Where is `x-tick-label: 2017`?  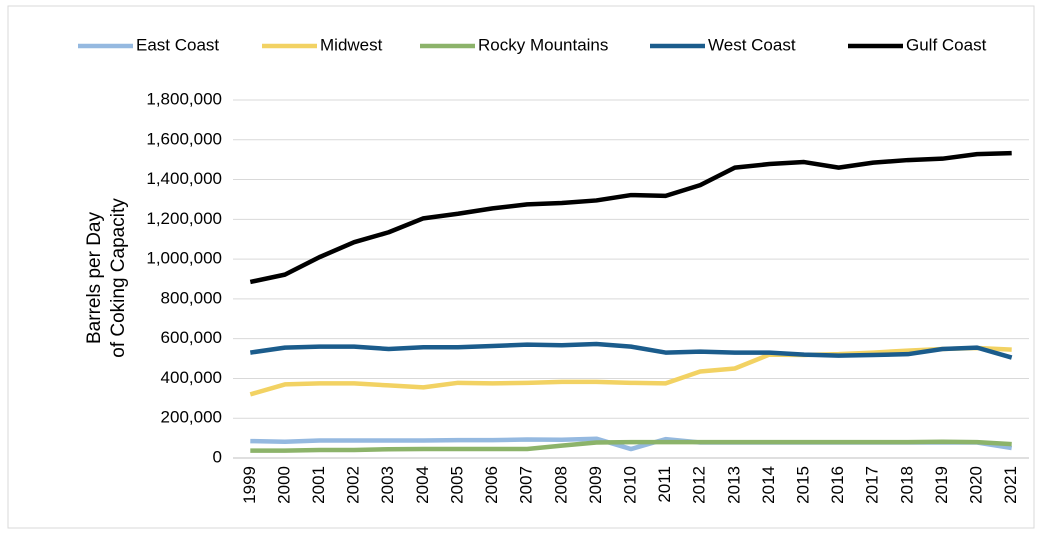
x-tick-label: 2017 is located at coordinates (872, 485).